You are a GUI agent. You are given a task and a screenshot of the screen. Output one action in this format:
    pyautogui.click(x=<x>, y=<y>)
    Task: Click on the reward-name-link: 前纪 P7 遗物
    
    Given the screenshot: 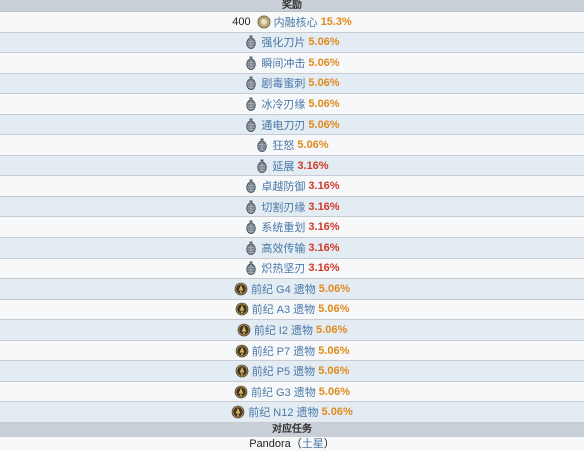 What is the action you would take?
    pyautogui.click(x=283, y=351)
    